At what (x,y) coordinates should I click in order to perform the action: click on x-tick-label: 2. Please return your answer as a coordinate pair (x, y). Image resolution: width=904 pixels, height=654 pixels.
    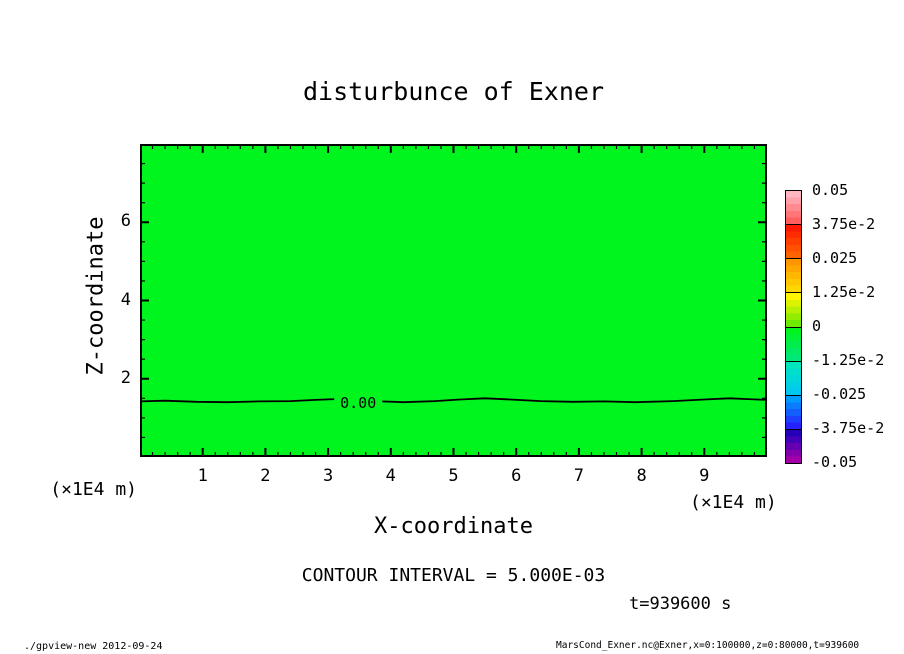
    Looking at the image, I should click on (265, 476).